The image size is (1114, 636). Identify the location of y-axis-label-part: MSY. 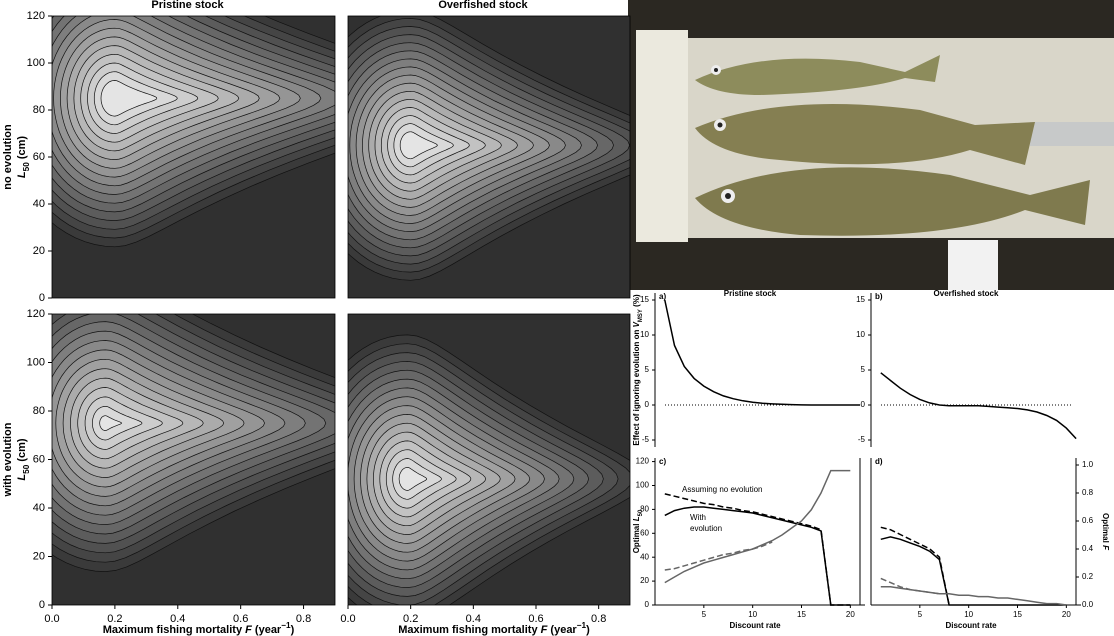
(641, 315).